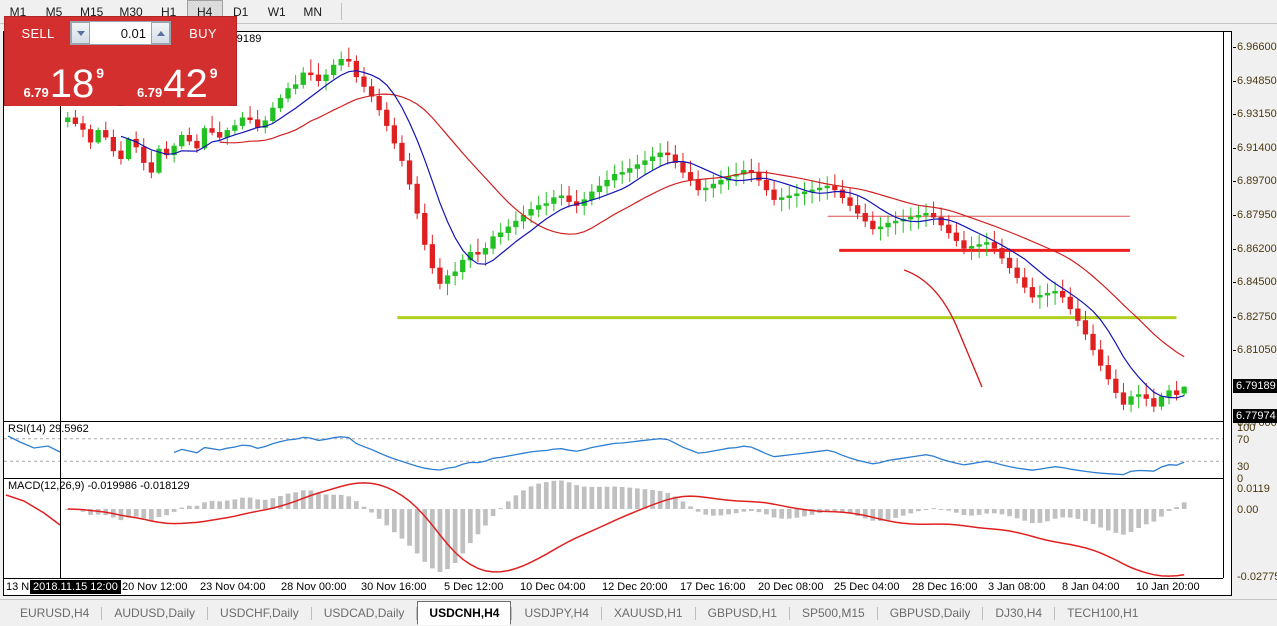 The width and height of the screenshot is (1277, 626). I want to click on price-axis-label: 6.96600, so click(1257, 46).